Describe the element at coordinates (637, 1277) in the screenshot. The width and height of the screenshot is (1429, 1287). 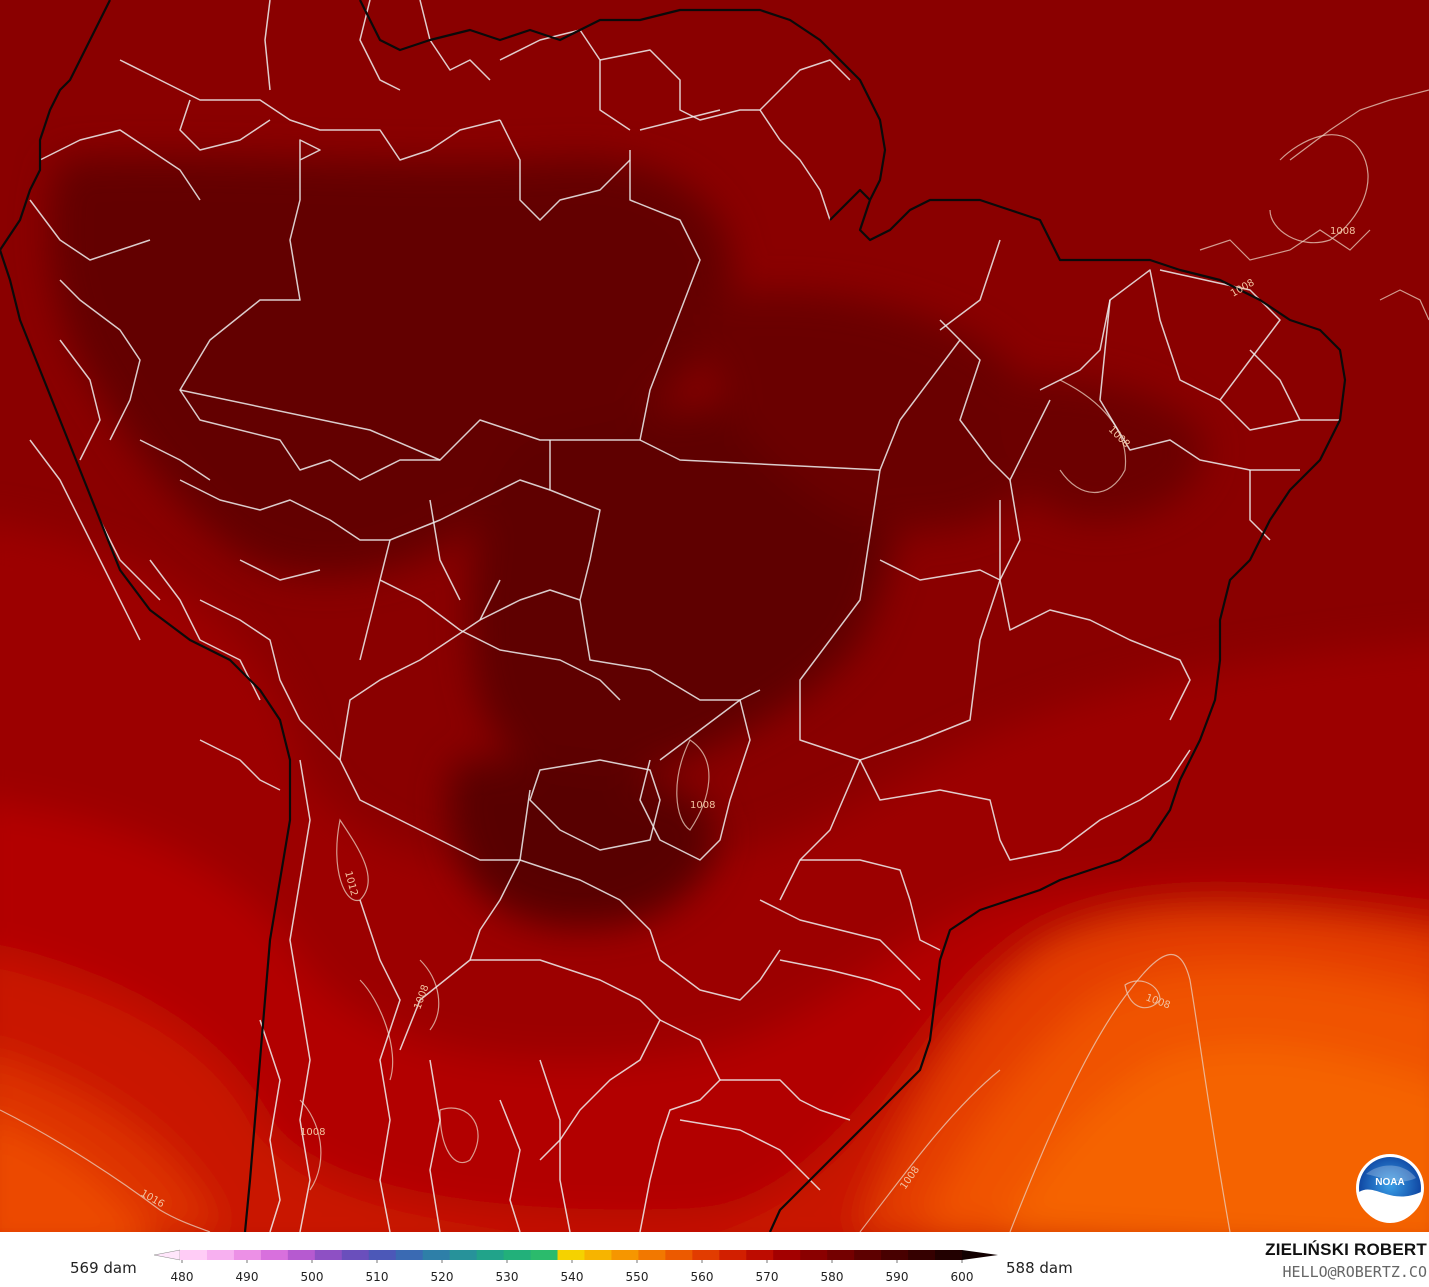
I see `colorbar-tick-label: 550` at that location.